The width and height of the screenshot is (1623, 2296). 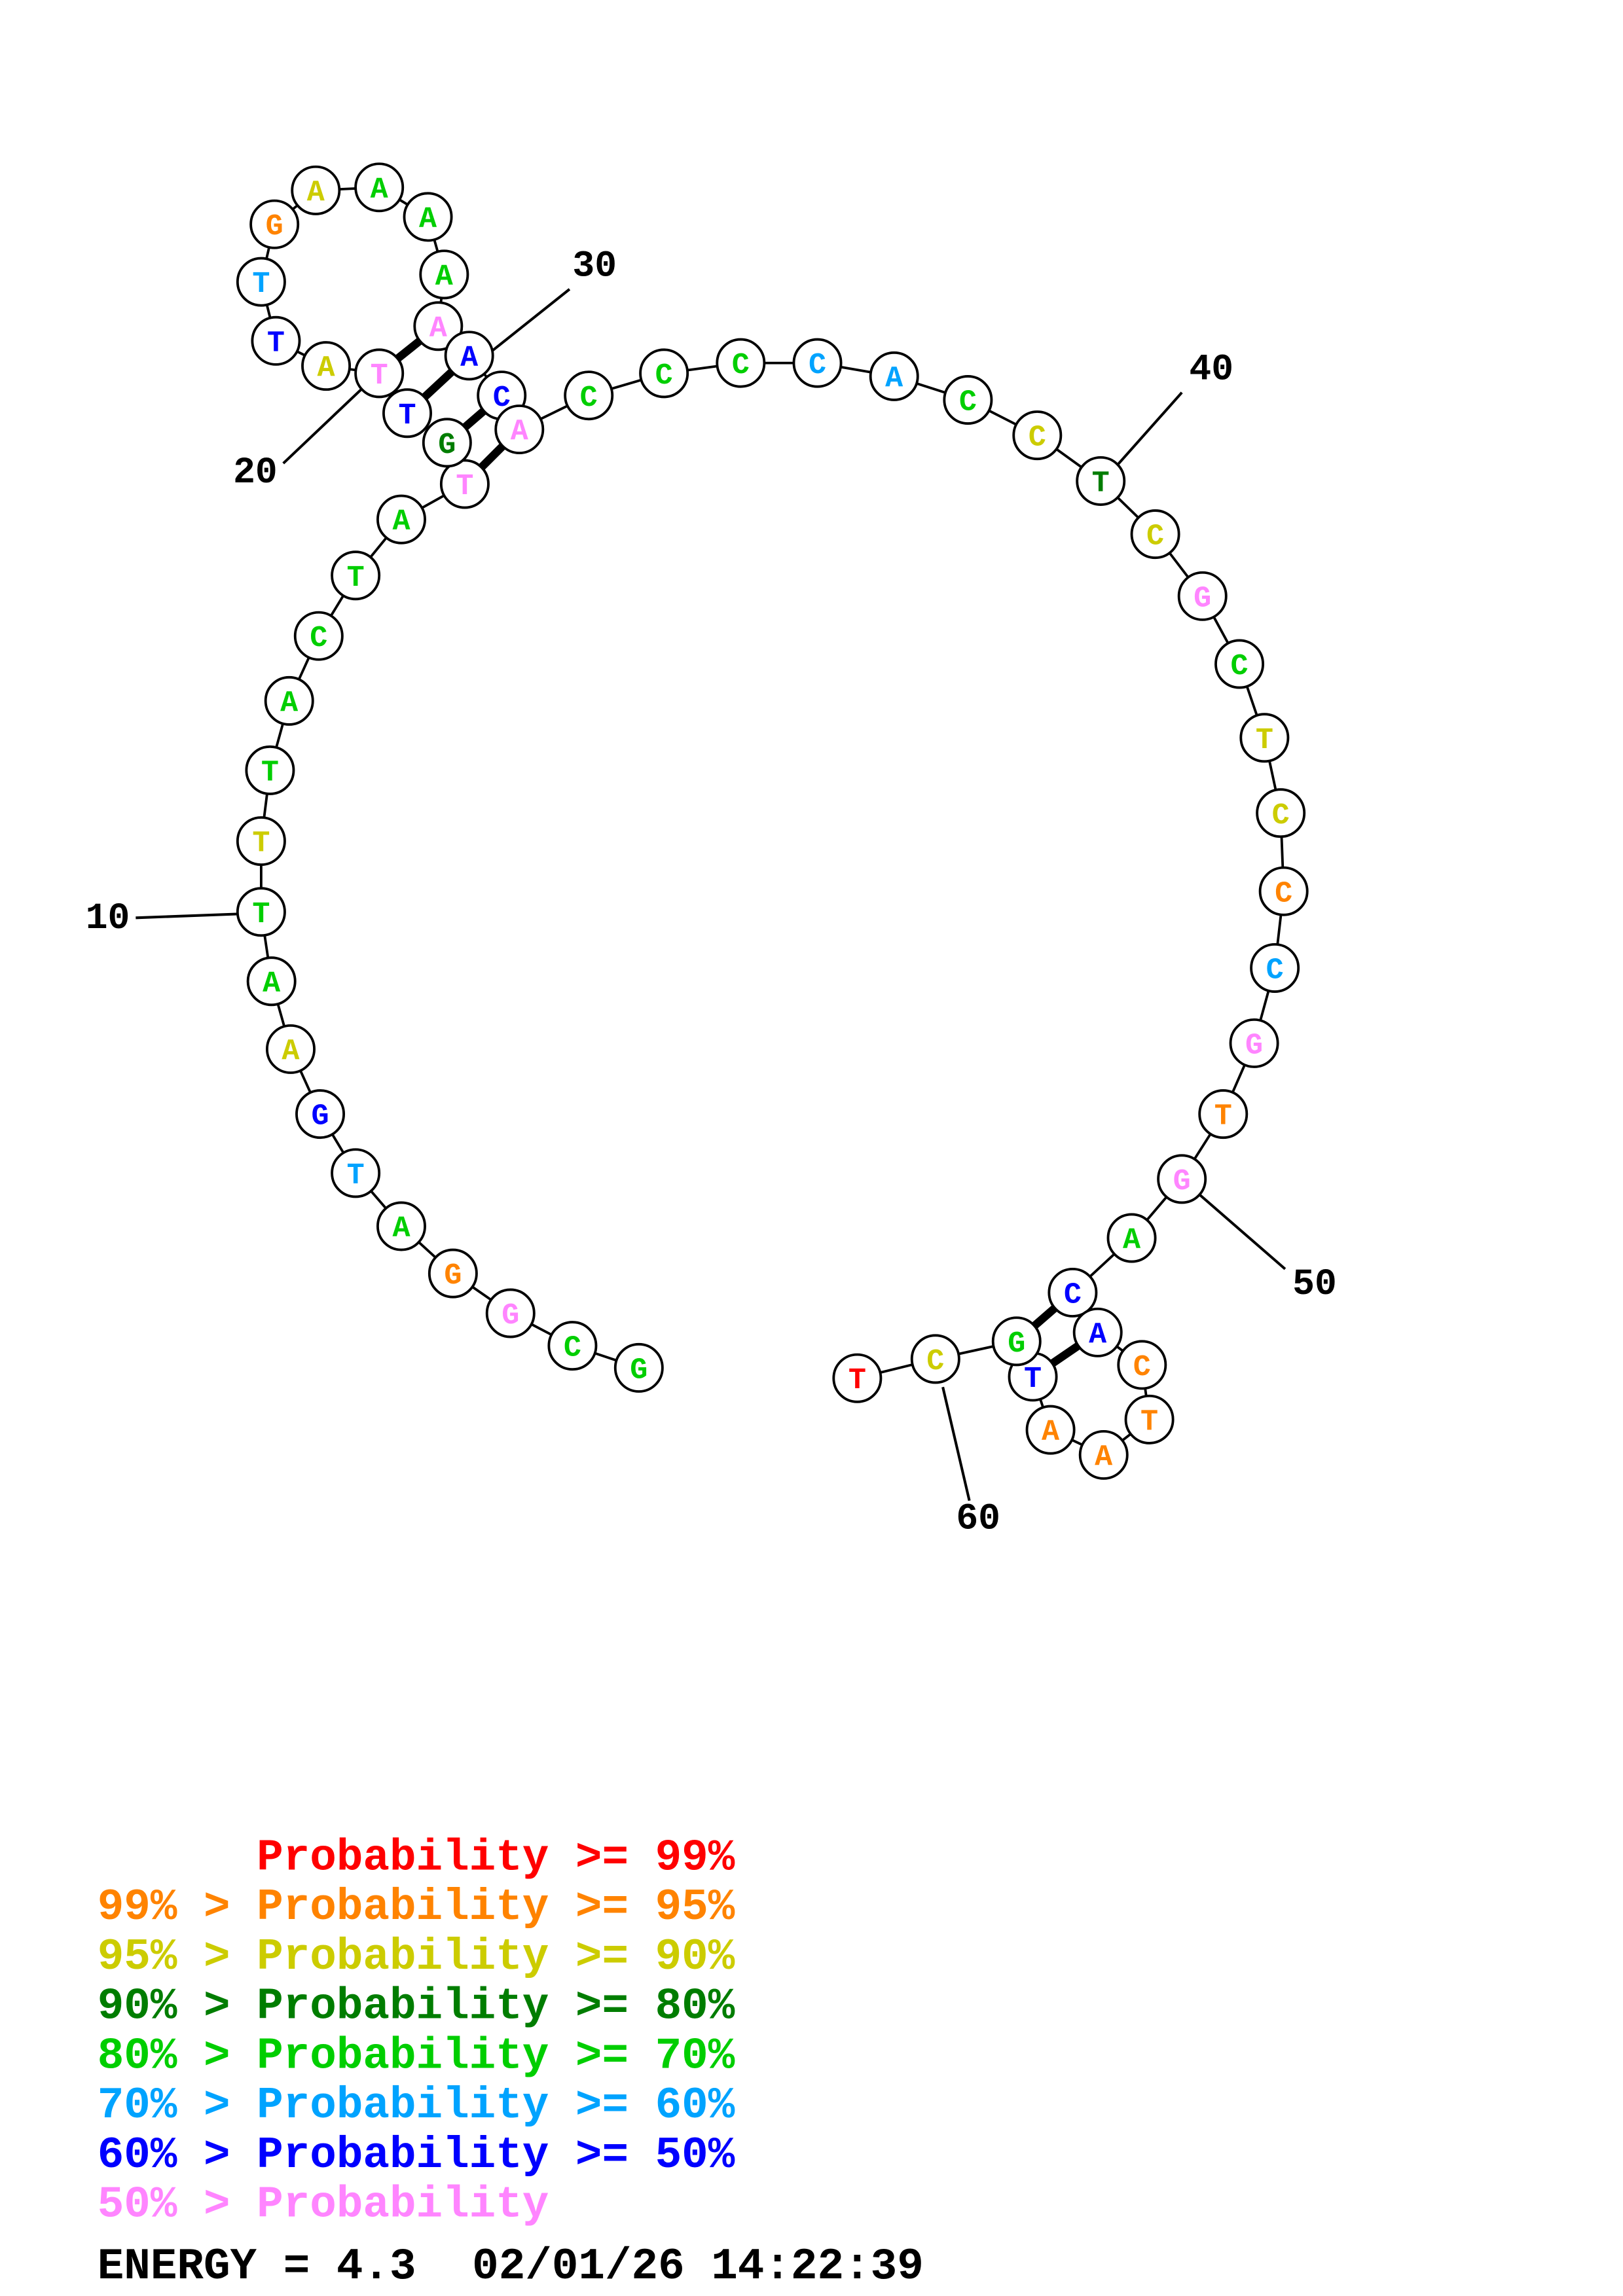 What do you see at coordinates (741, 363) in the screenshot?
I see `nucleotide-35: C` at bounding box center [741, 363].